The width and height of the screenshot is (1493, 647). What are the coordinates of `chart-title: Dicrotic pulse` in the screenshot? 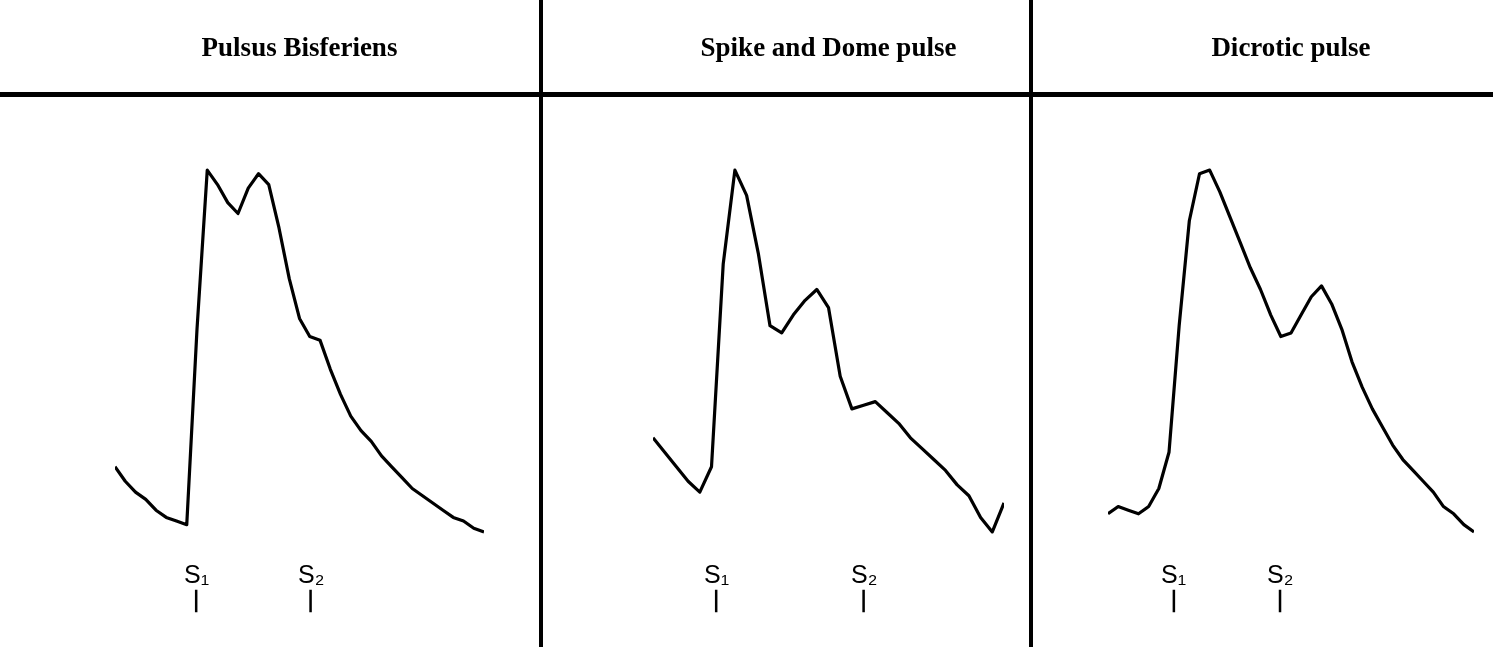 It's located at (1291, 47).